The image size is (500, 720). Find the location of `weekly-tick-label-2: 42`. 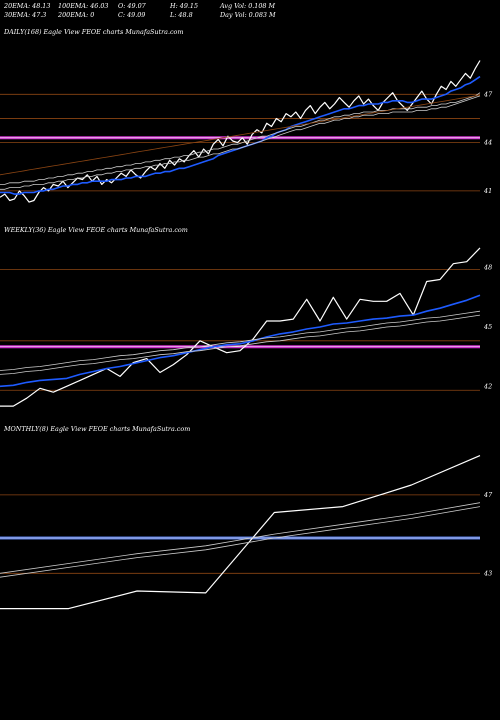

weekly-tick-label-2: 42 is located at coordinates (487, 386).